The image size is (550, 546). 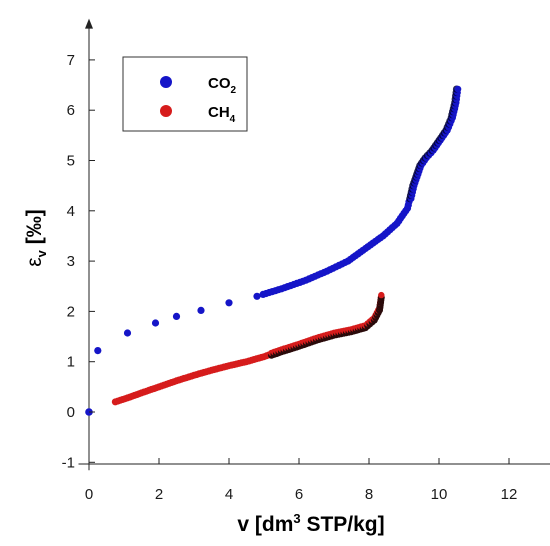 What do you see at coordinates (222, 114) in the screenshot?
I see `legend-label-ch4: CH4` at bounding box center [222, 114].